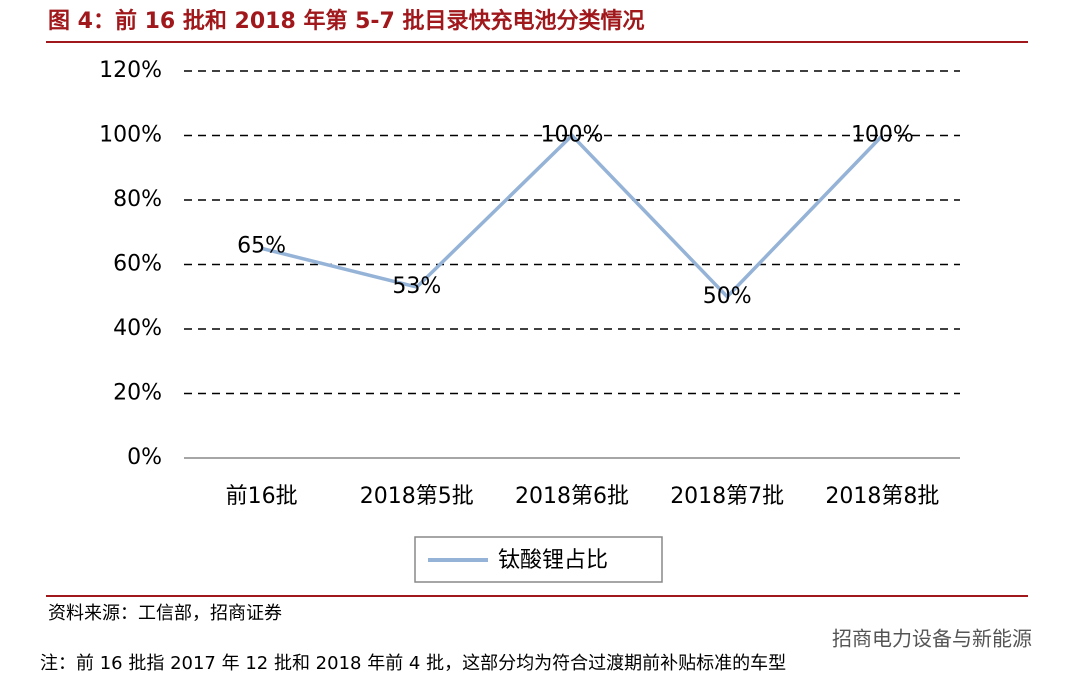  What do you see at coordinates (144, 457) in the screenshot?
I see `y-tick-label: 0%` at bounding box center [144, 457].